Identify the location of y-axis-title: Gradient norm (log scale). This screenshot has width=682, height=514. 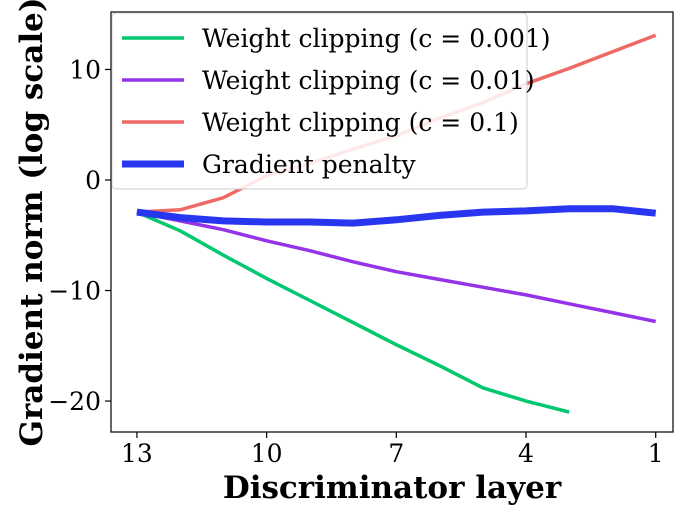
(32, 223).